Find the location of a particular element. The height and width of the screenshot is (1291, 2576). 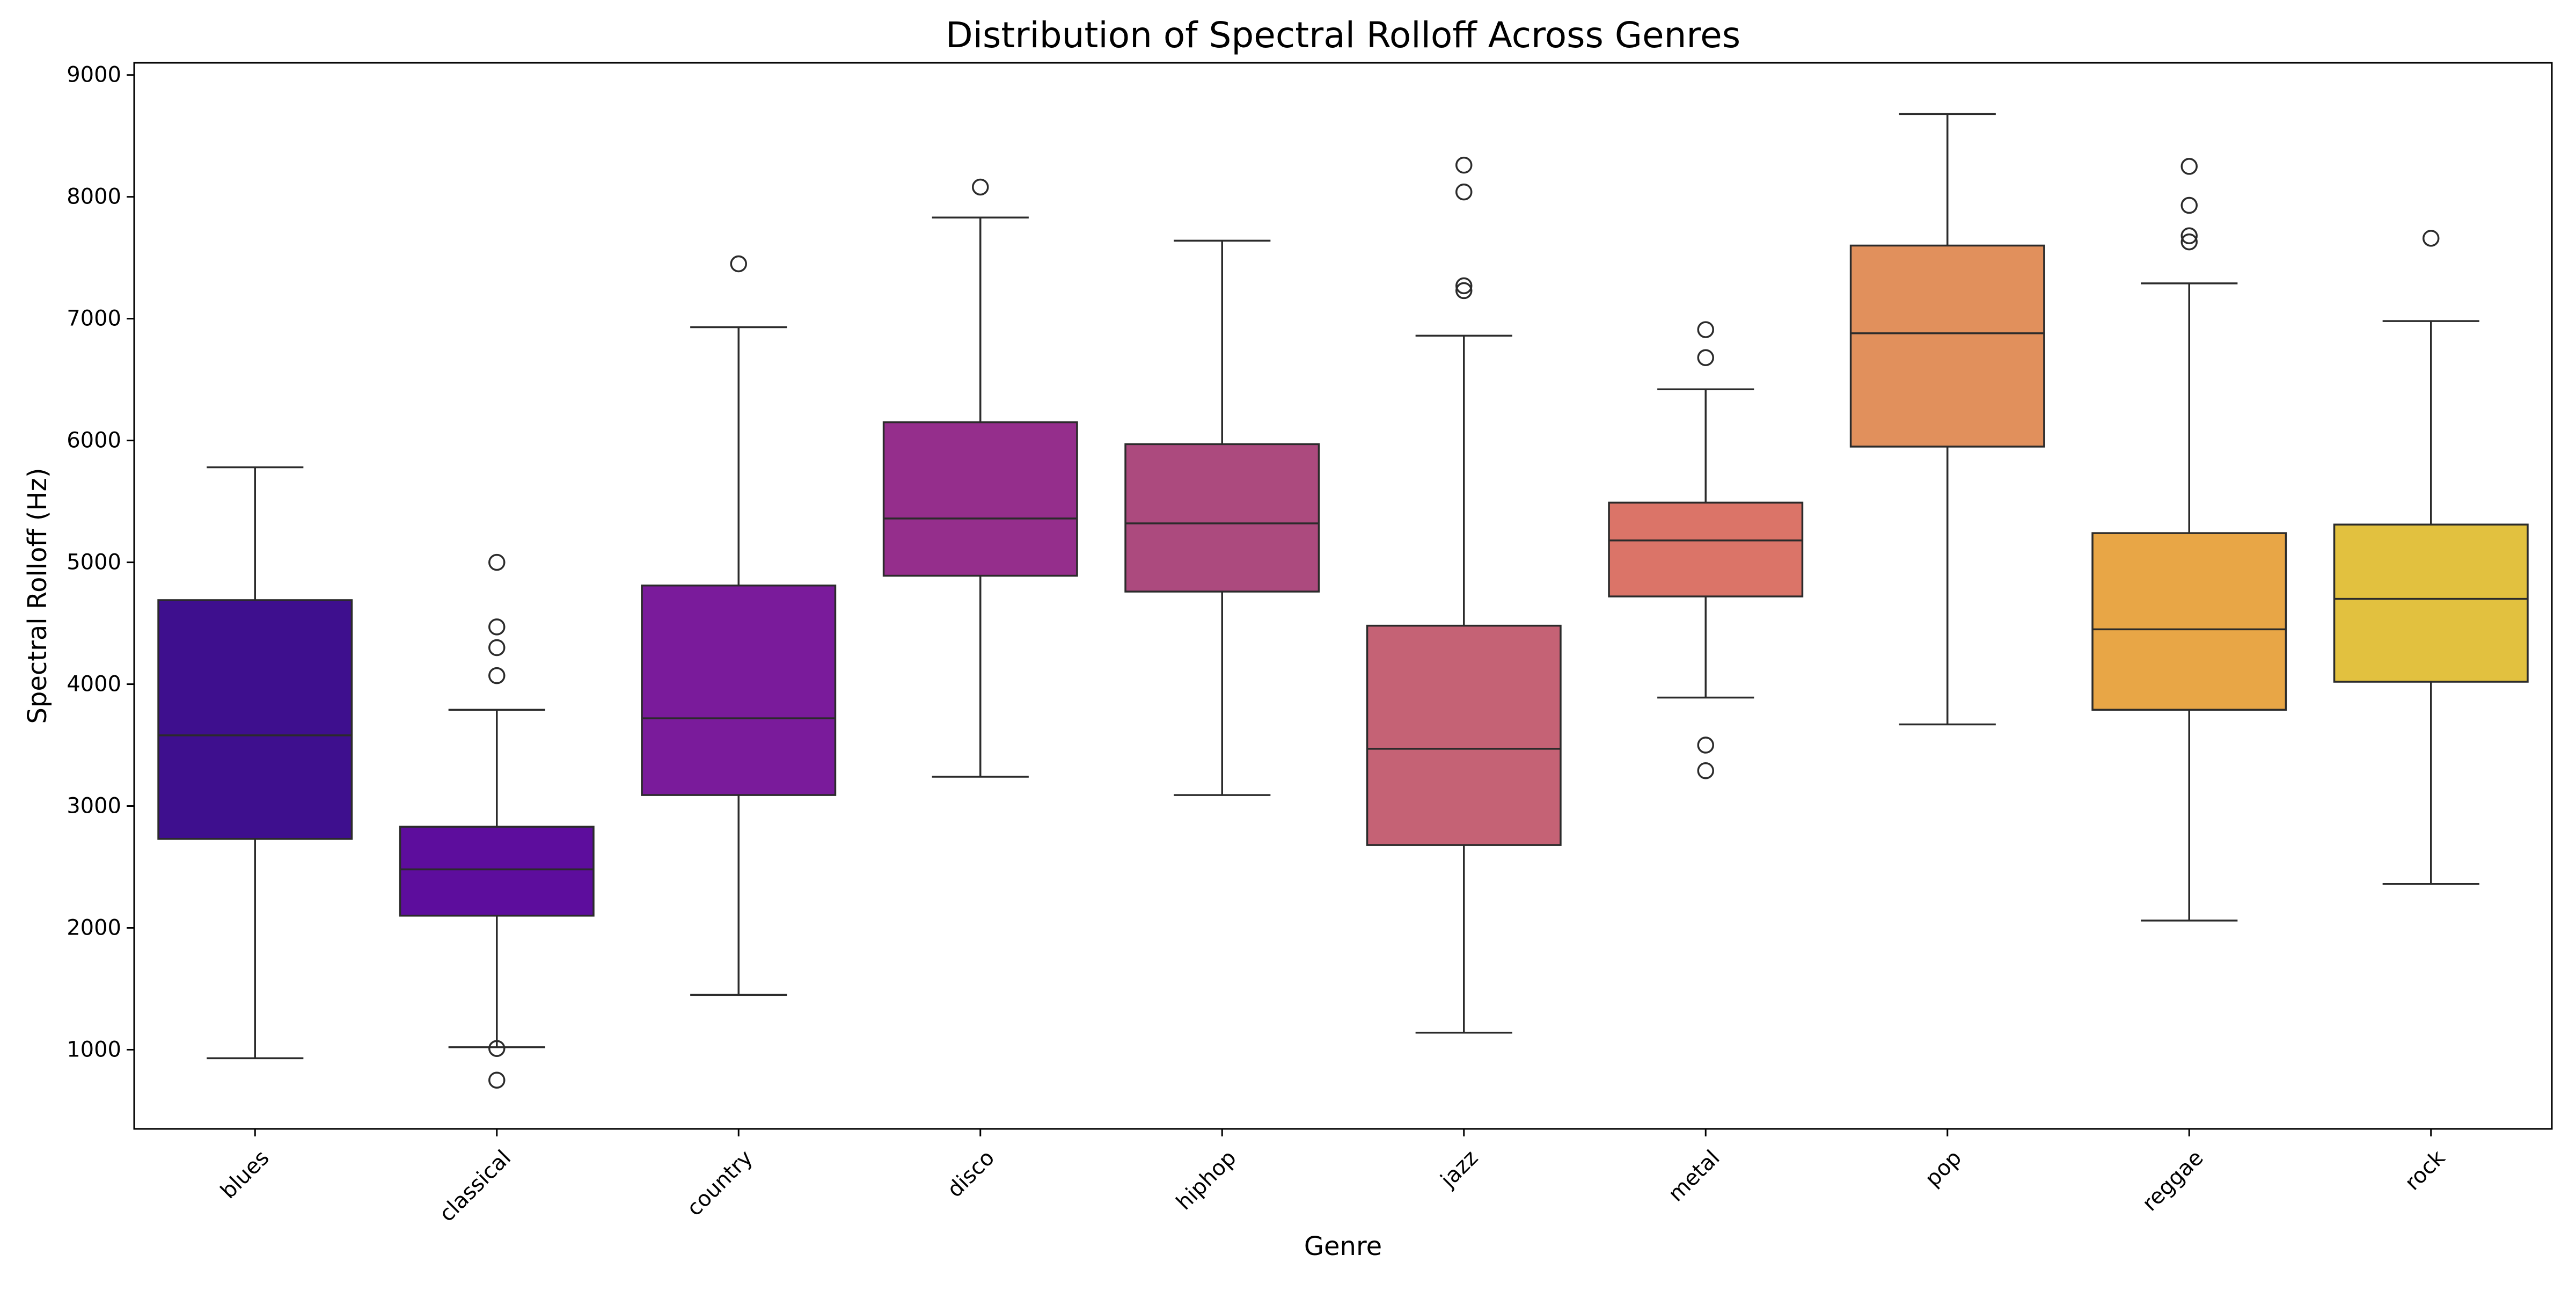

box-group-rock is located at coordinates (2431, 557).